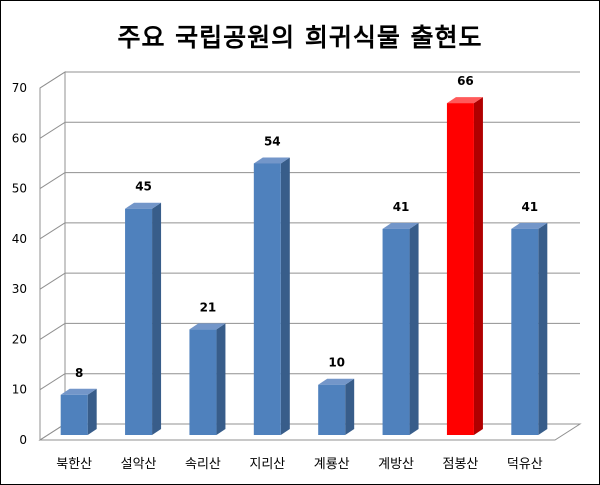  Describe the element at coordinates (336, 363) in the screenshot. I see `data-label: 10` at that location.